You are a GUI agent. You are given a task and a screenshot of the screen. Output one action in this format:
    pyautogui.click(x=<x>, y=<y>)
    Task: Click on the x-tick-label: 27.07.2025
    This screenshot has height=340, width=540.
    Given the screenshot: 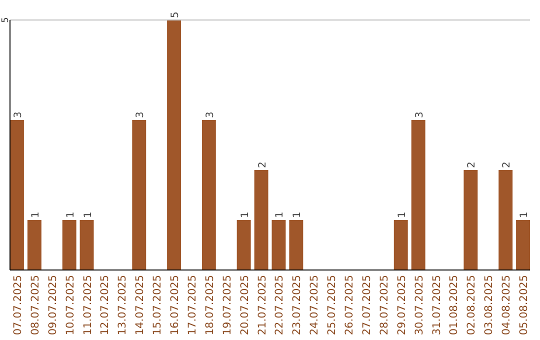 What is the action you would take?
    pyautogui.click(x=366, y=305)
    